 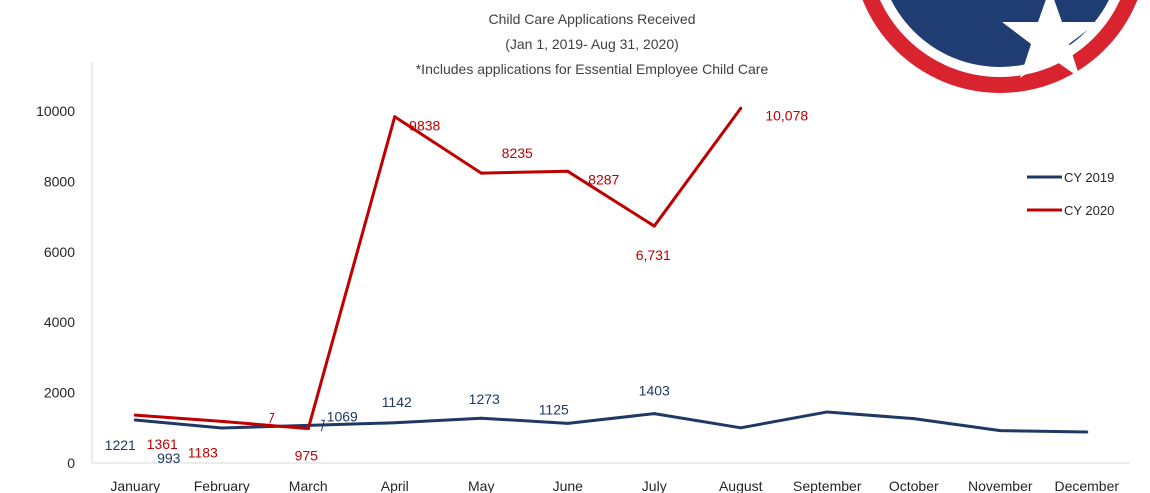 What do you see at coordinates (395, 485) in the screenshot?
I see `x-tick-label: April` at bounding box center [395, 485].